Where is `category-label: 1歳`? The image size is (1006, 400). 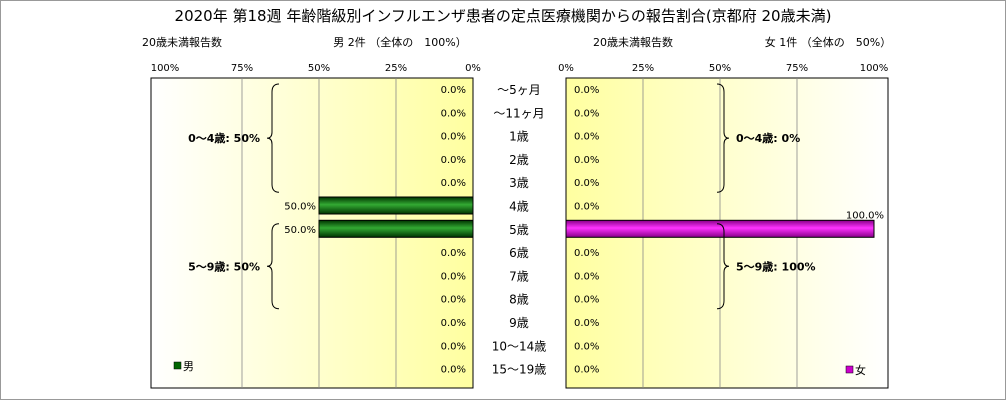
category-label: 1歳 is located at coordinates (519, 137).